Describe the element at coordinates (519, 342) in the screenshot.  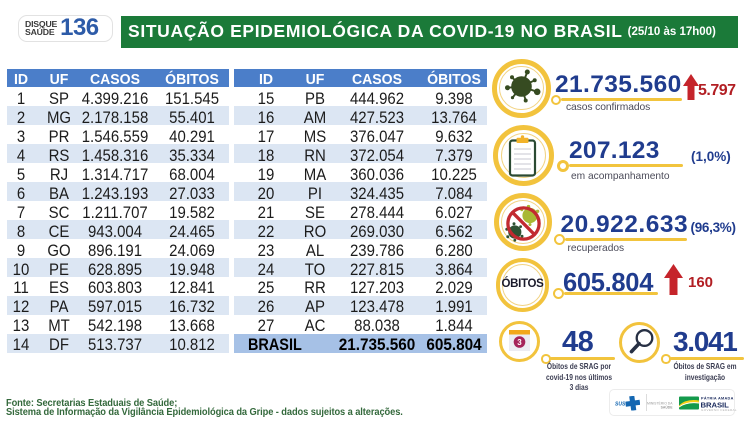
I see `svg-text: 3` at that location.